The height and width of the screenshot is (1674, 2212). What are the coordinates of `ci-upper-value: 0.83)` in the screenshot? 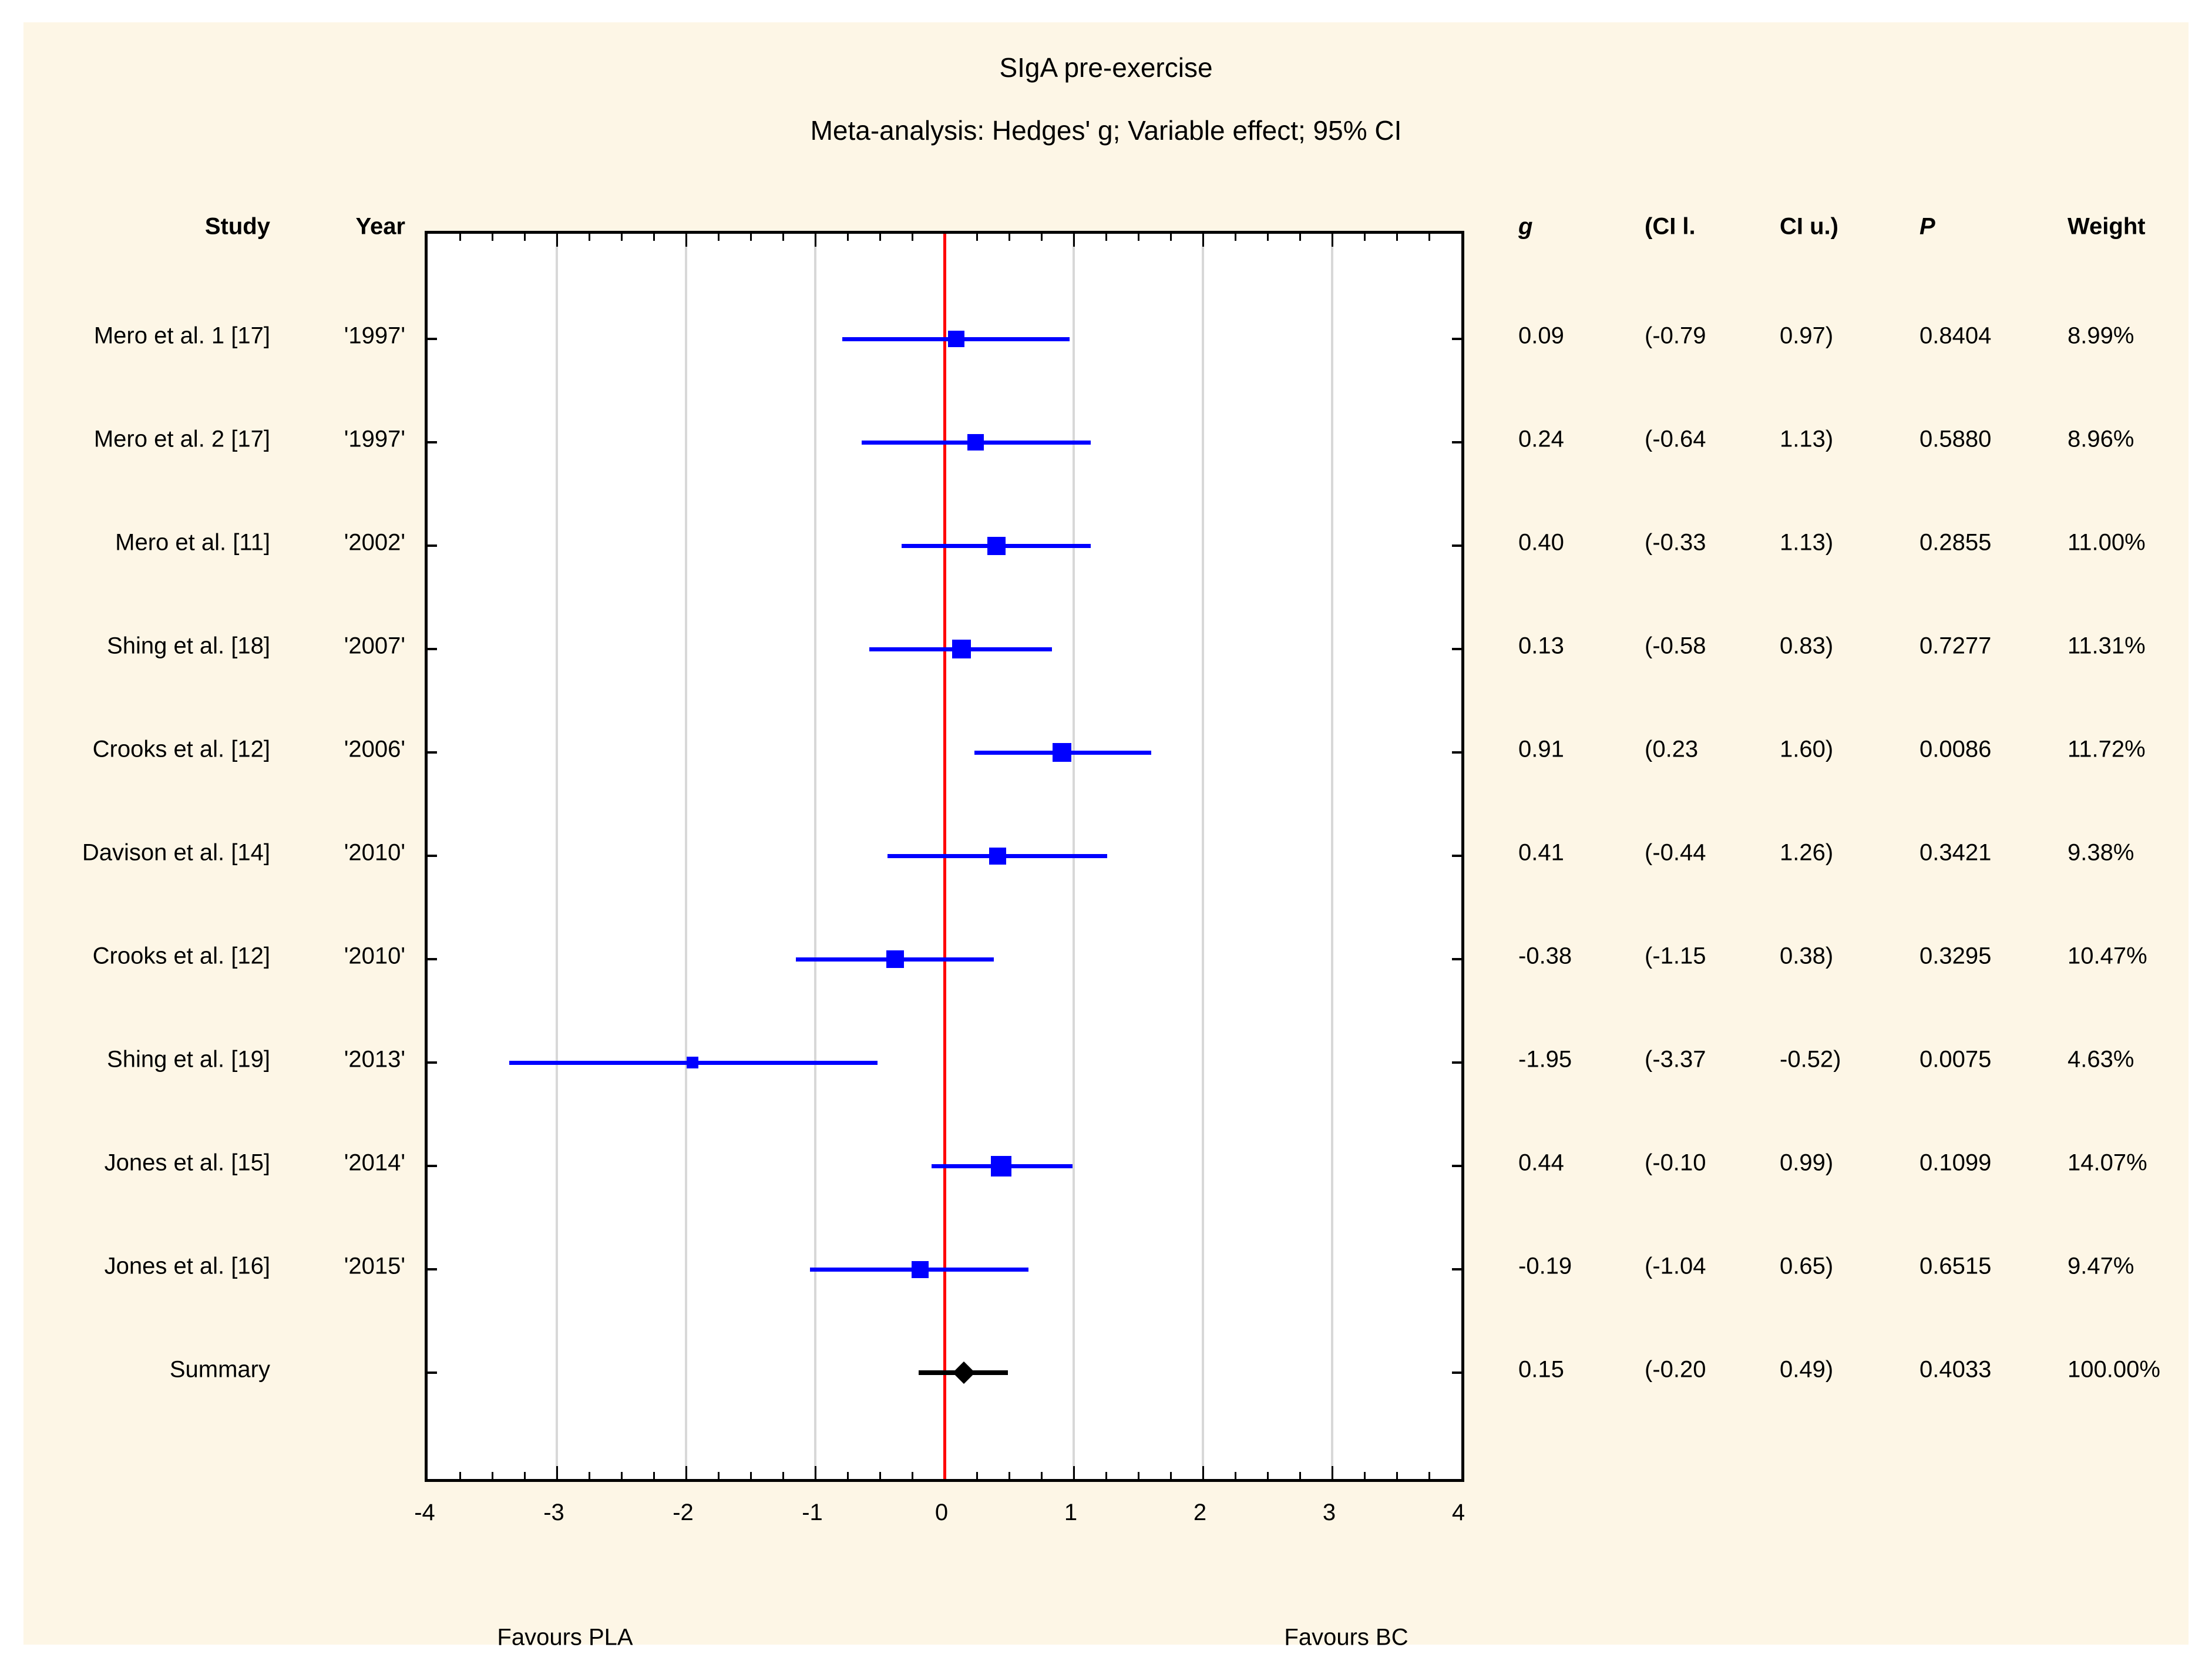 It's located at (1807, 646).